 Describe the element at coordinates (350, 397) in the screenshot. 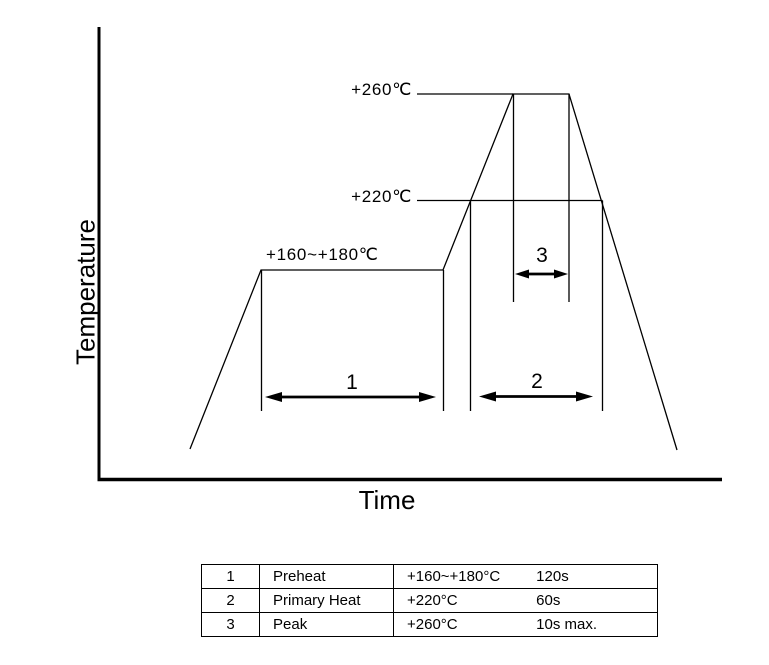

I see `duration-arrow-1-icon` at that location.